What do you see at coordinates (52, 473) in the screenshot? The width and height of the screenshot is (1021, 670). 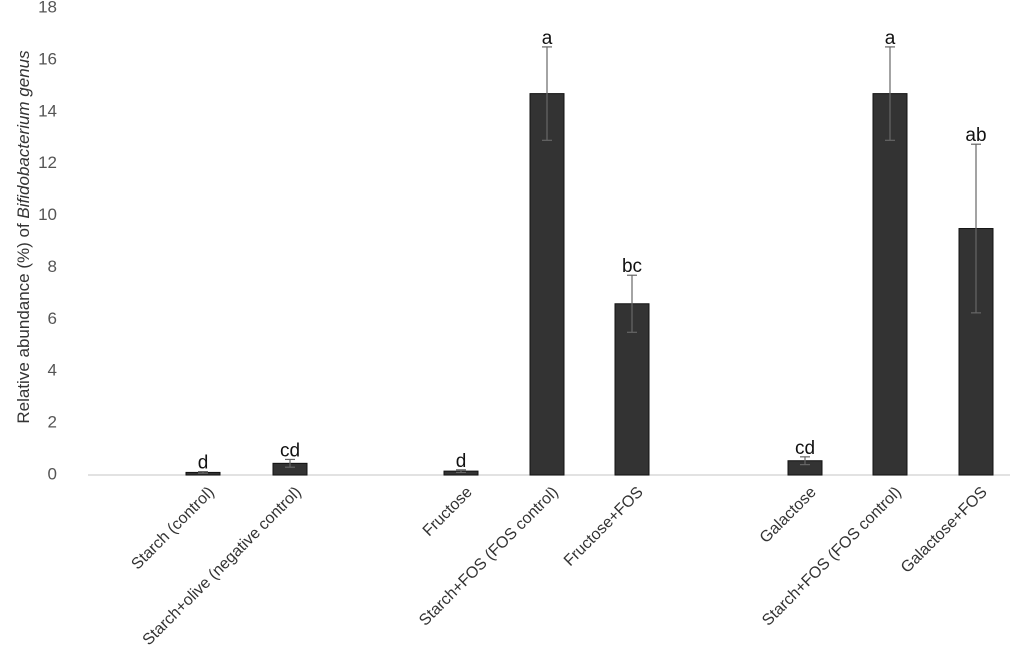 I see `y-tick-label: 0` at bounding box center [52, 473].